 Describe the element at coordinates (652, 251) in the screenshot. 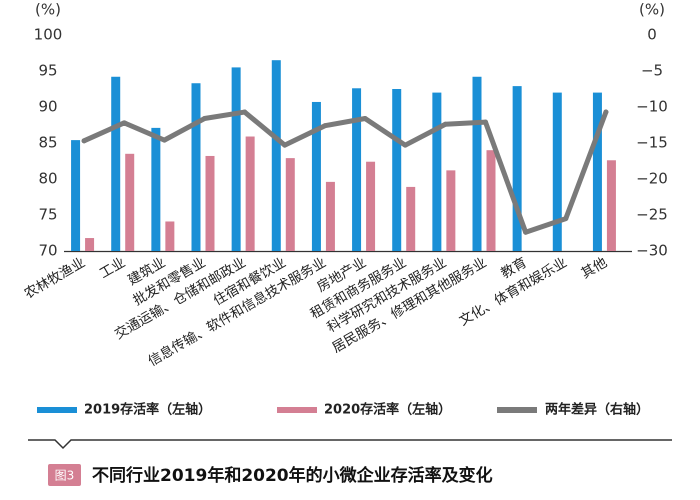

I see `right-tick-label: −30` at that location.